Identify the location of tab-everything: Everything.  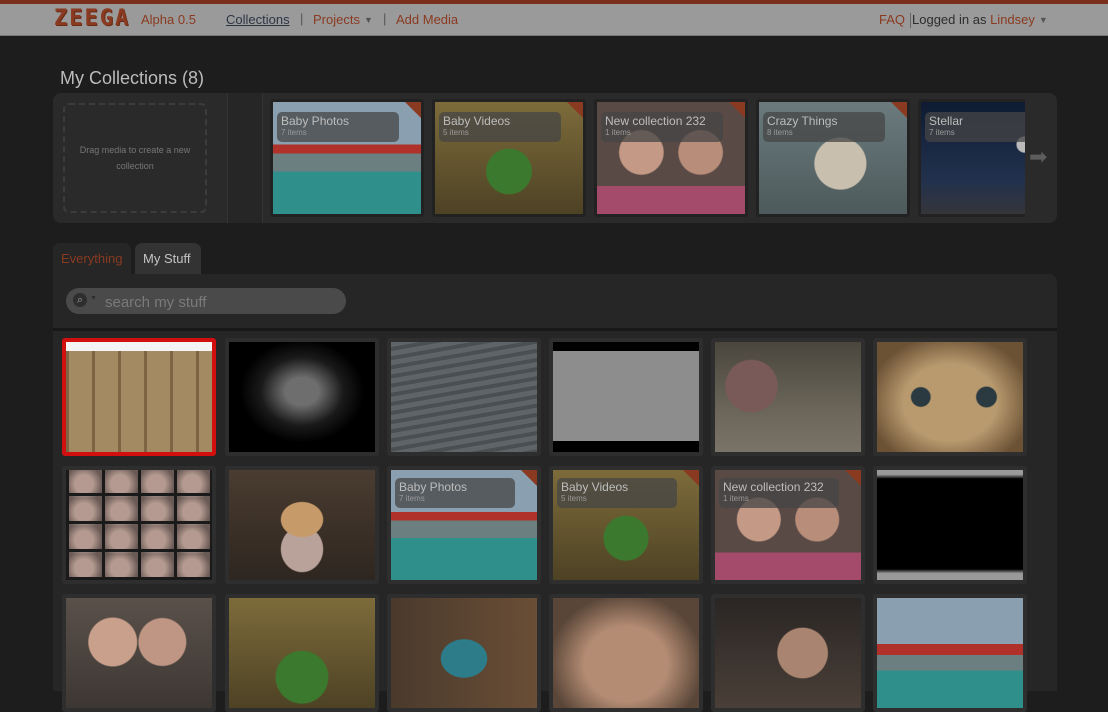
(92, 259).